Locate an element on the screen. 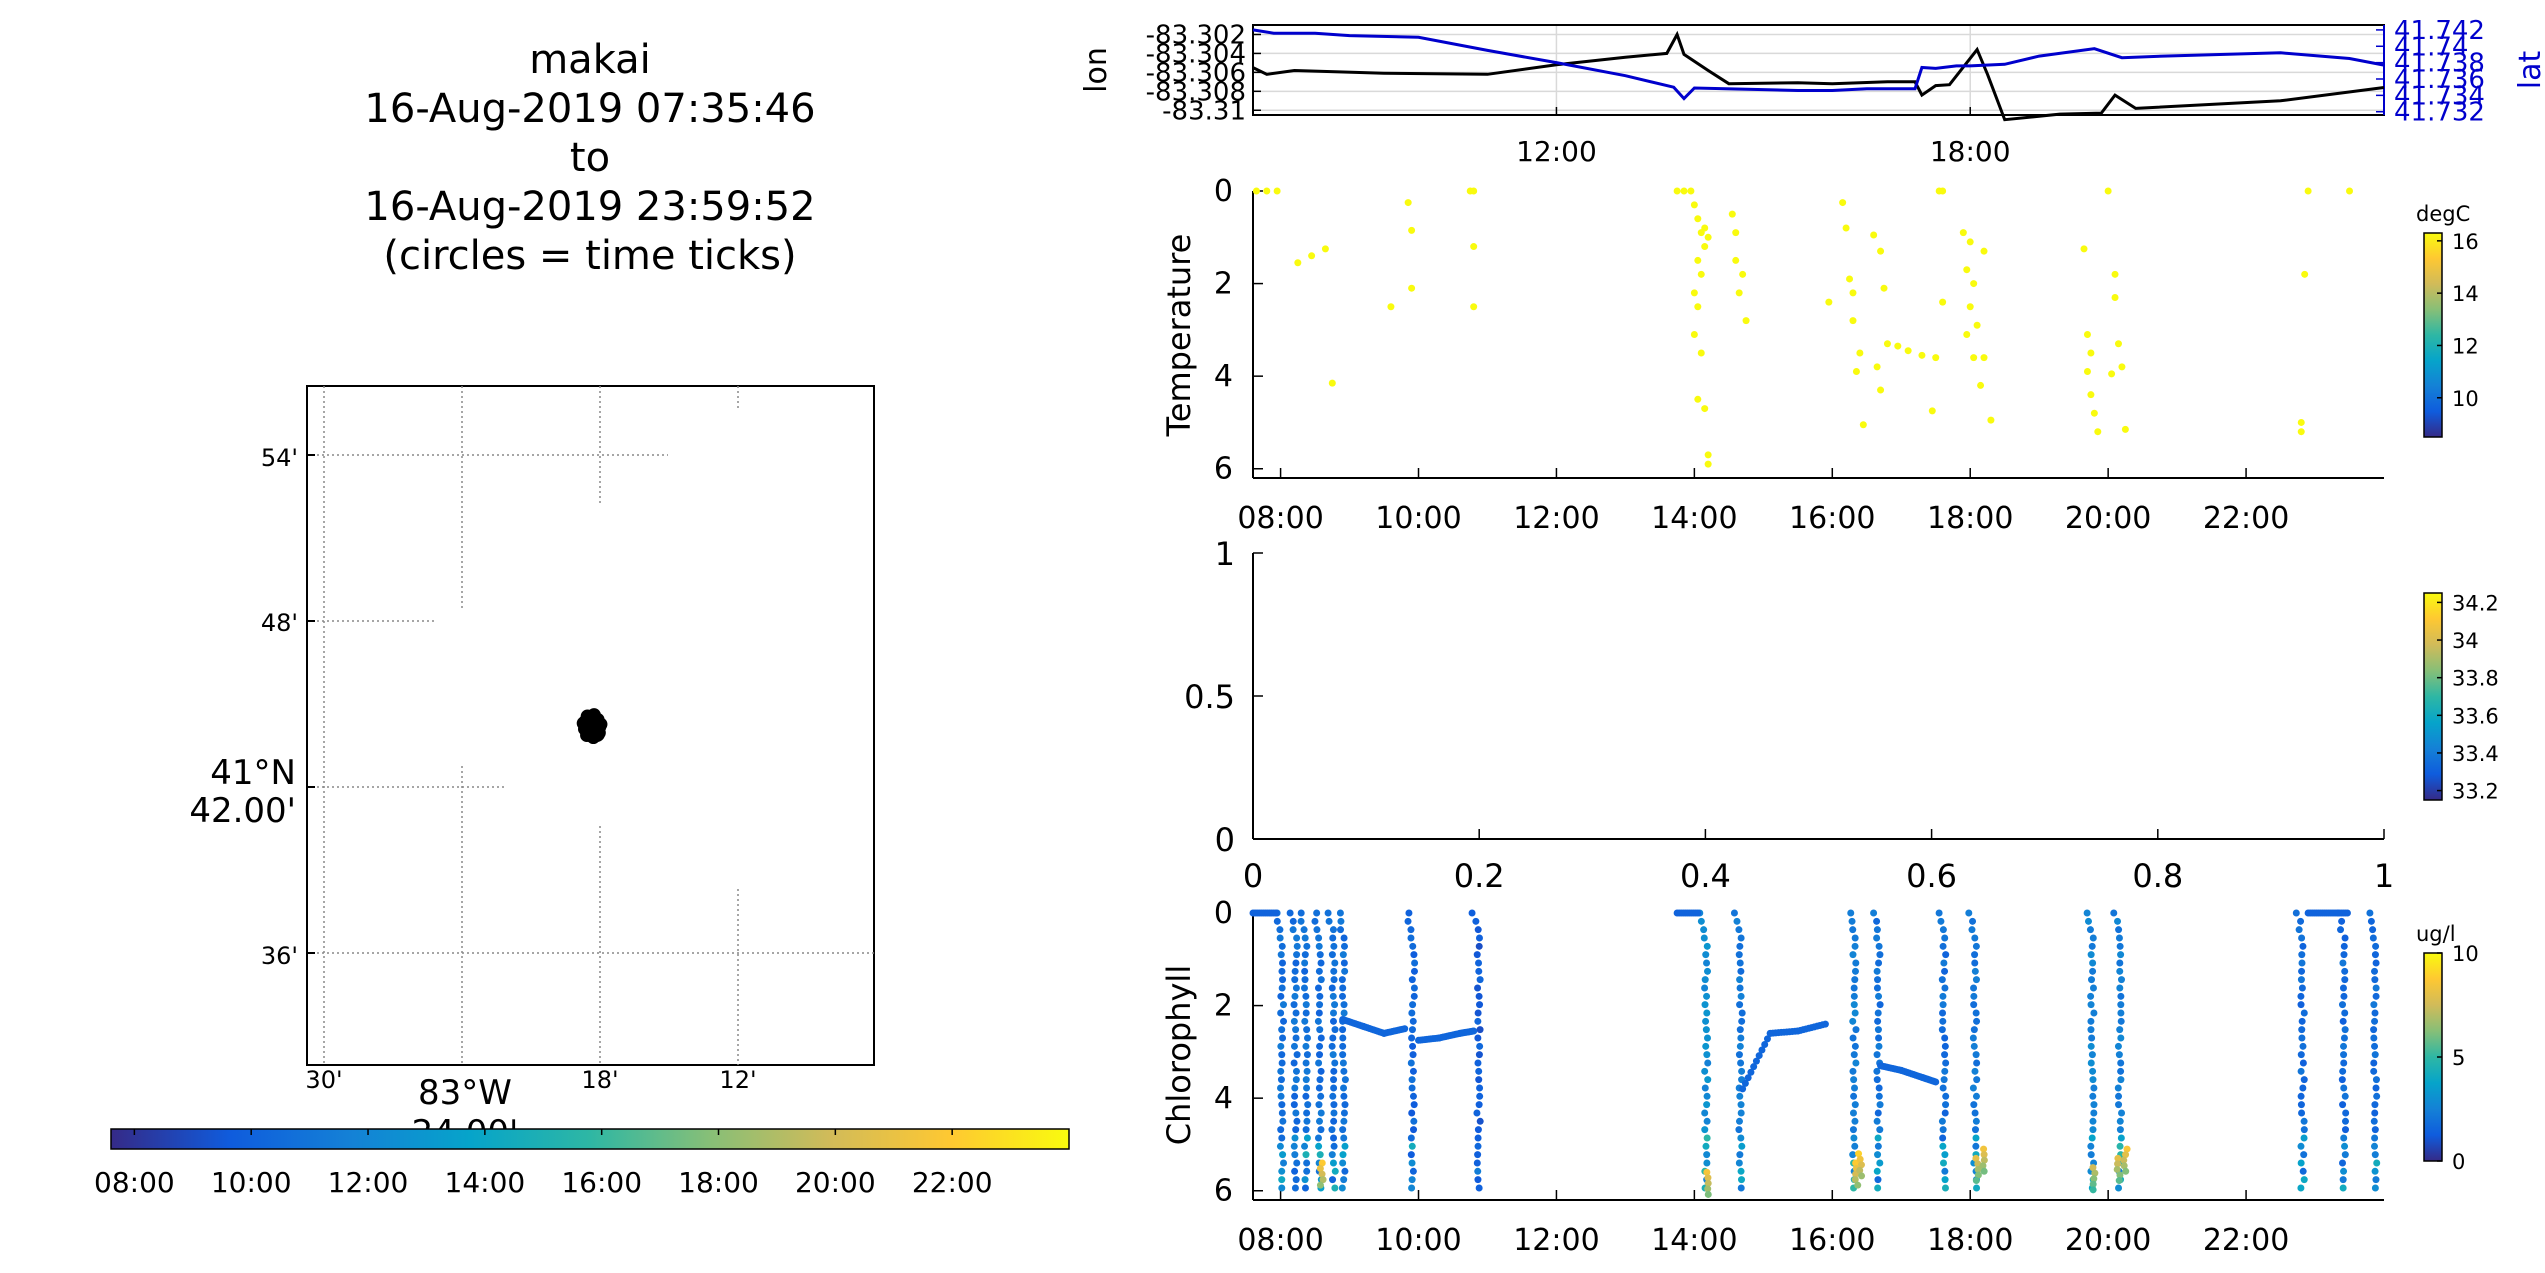 The image size is (2545, 1273). colorbar-tick-label: 33.2 is located at coordinates (2475, 792).